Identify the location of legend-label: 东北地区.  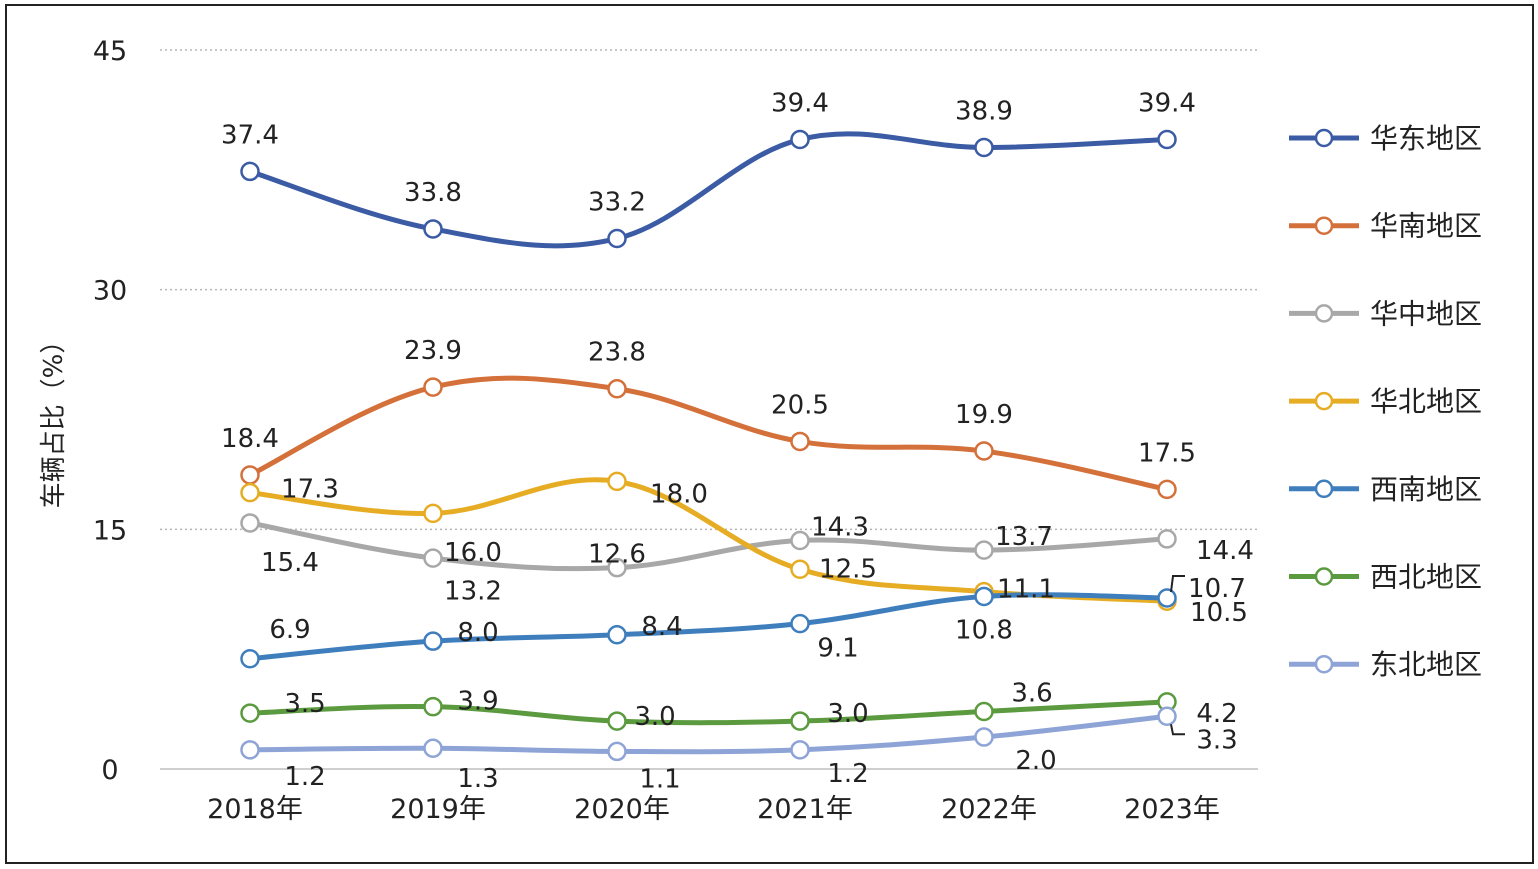
(1426, 664).